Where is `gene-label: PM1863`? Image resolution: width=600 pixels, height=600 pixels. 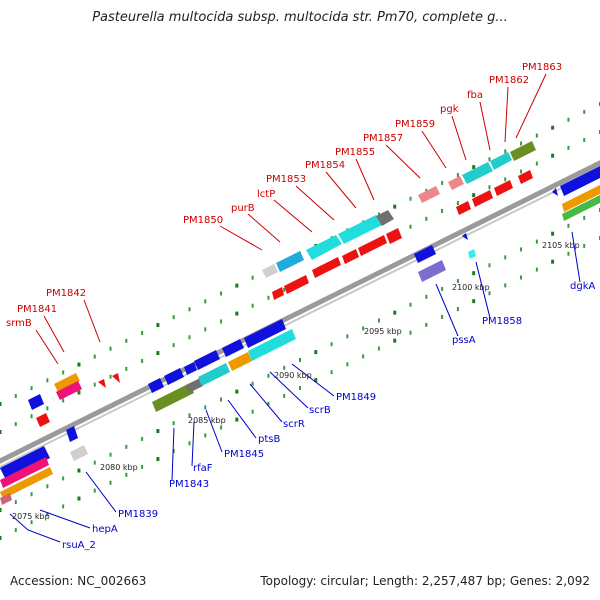
gene-label: PM1863 is located at coordinates (542, 67).